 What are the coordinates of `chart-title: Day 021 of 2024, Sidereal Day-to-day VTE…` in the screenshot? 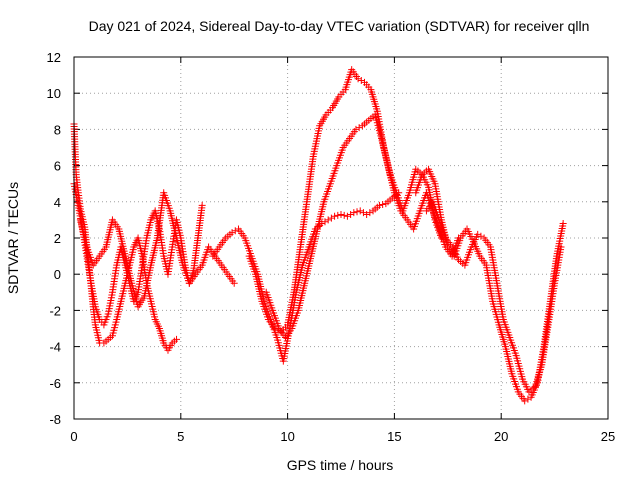 It's located at (339, 26).